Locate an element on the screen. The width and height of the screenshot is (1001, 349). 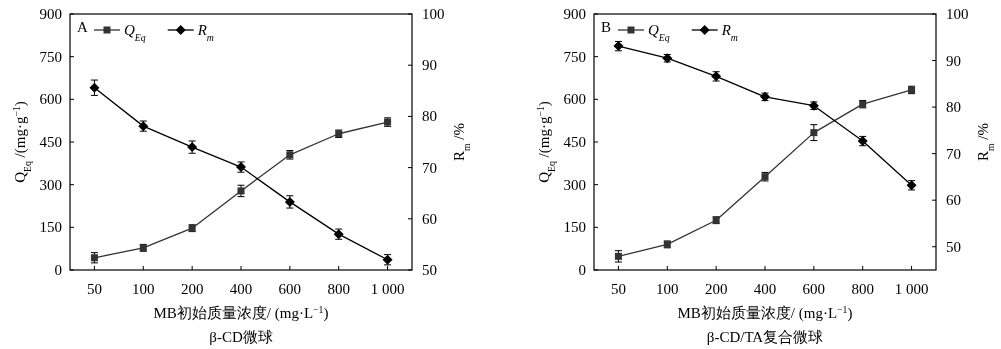
chart-title: B is located at coordinates (606, 27).